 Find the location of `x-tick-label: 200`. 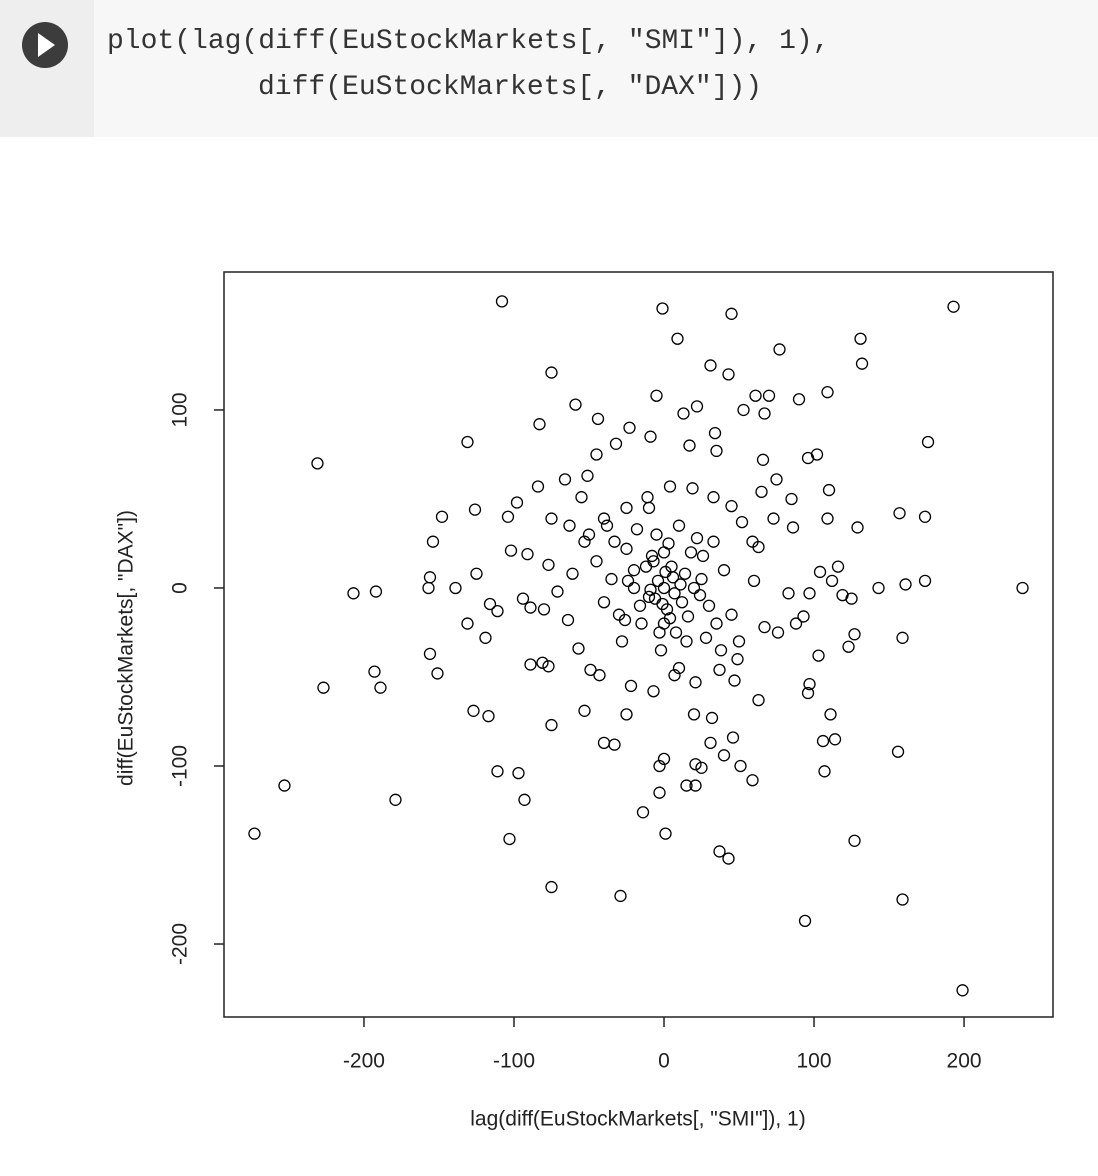

x-tick-label: 200 is located at coordinates (964, 1061).